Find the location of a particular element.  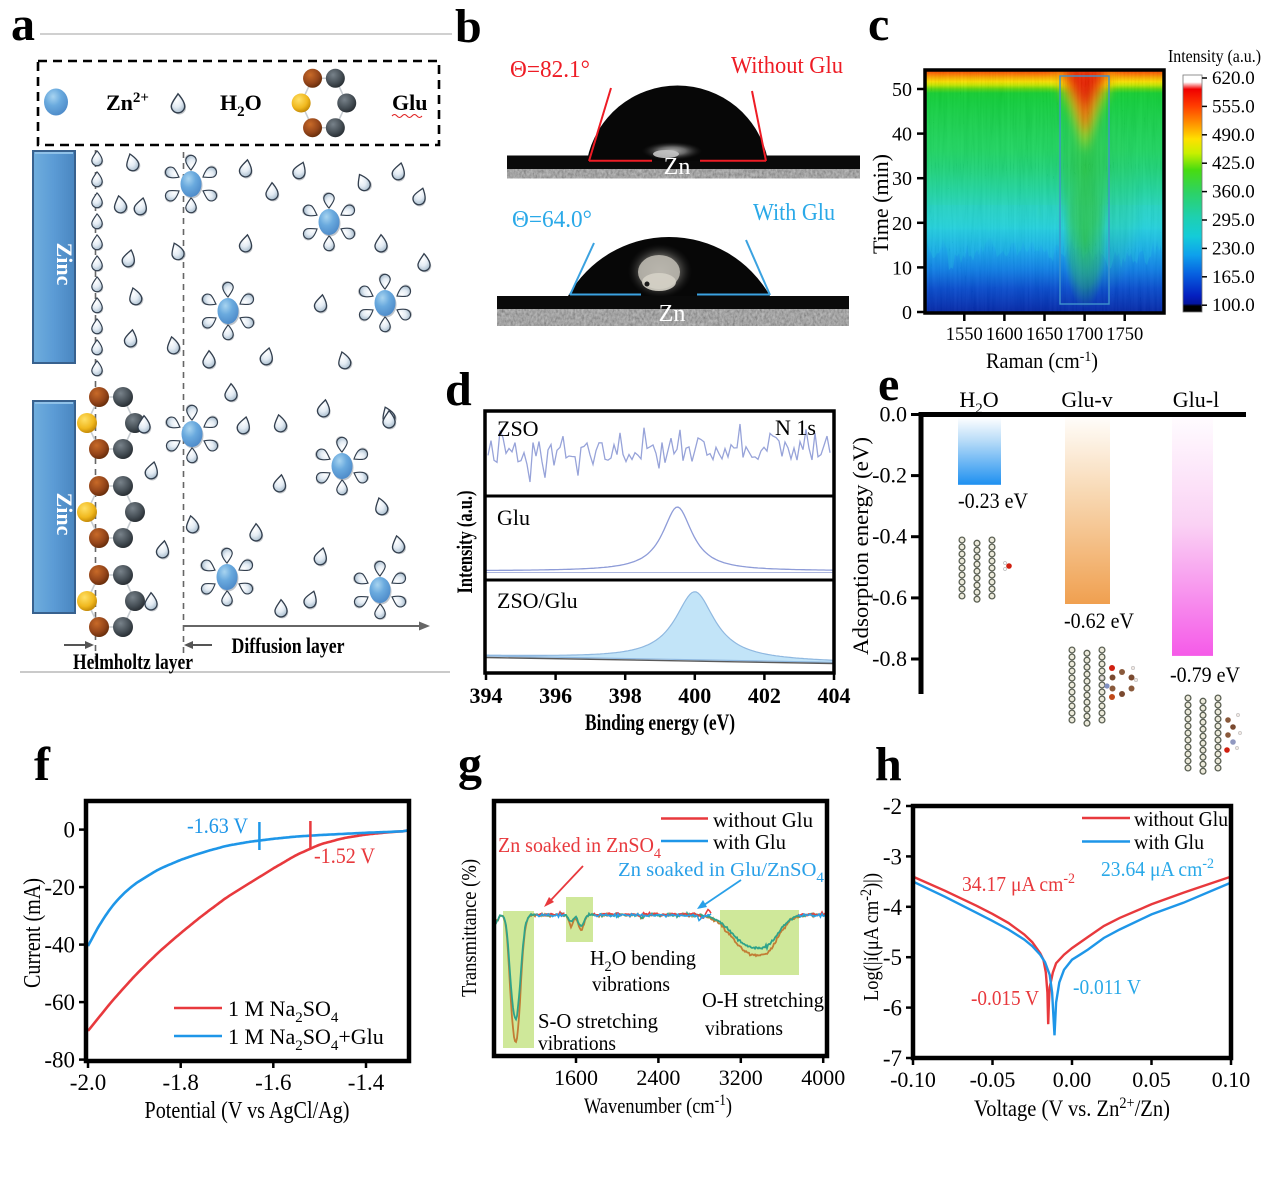

svg-text: 402 is located at coordinates (764, 695).